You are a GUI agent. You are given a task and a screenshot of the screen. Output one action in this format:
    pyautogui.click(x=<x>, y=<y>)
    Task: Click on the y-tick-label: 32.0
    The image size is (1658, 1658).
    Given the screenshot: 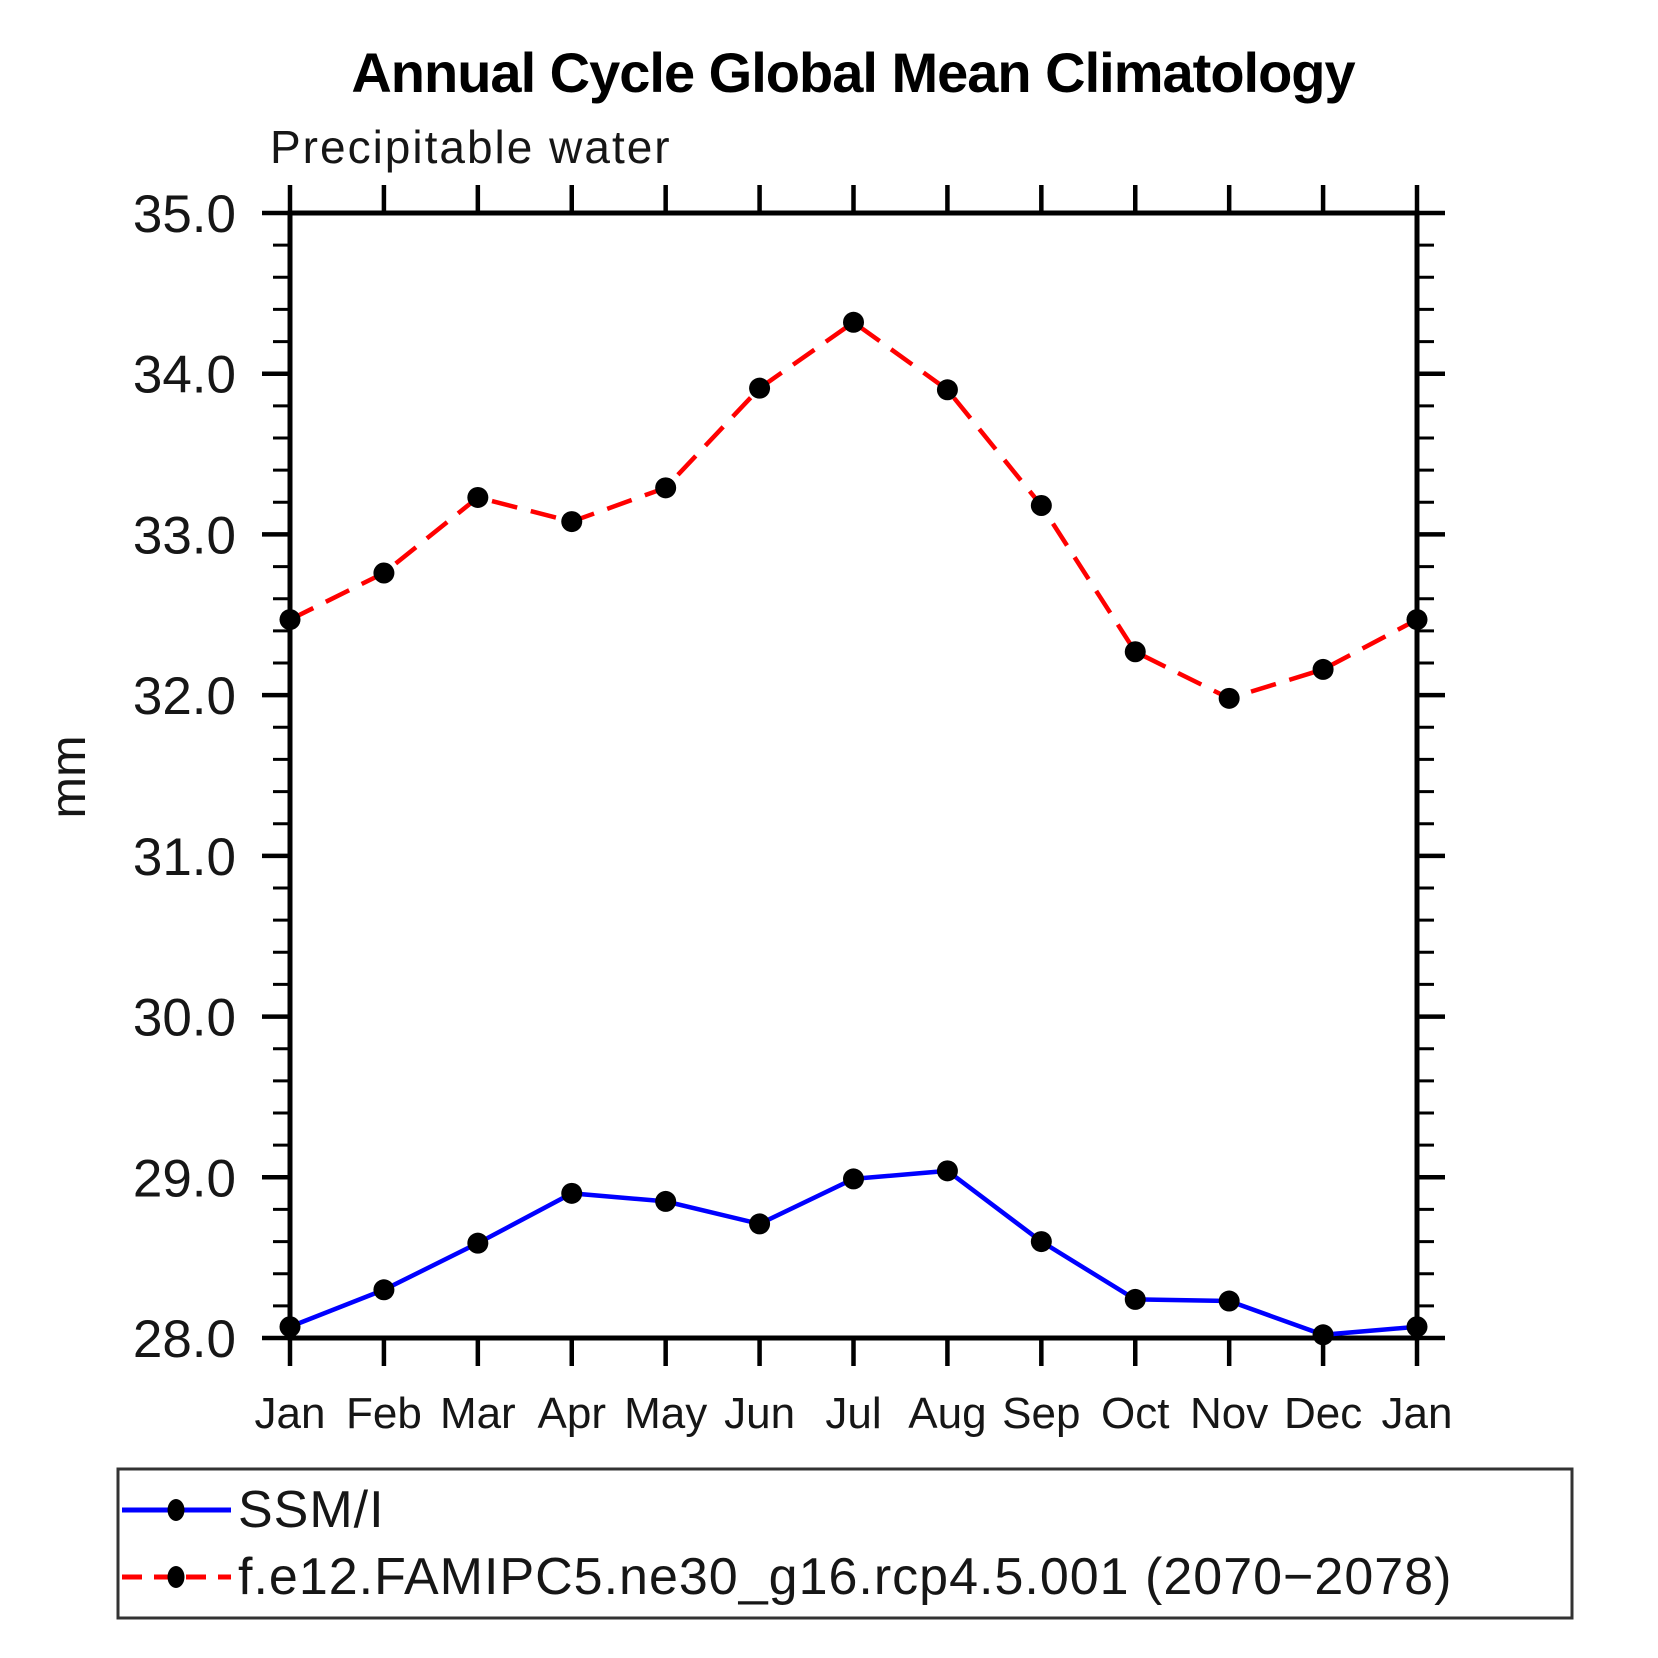 What is the action you would take?
    pyautogui.click(x=184, y=696)
    